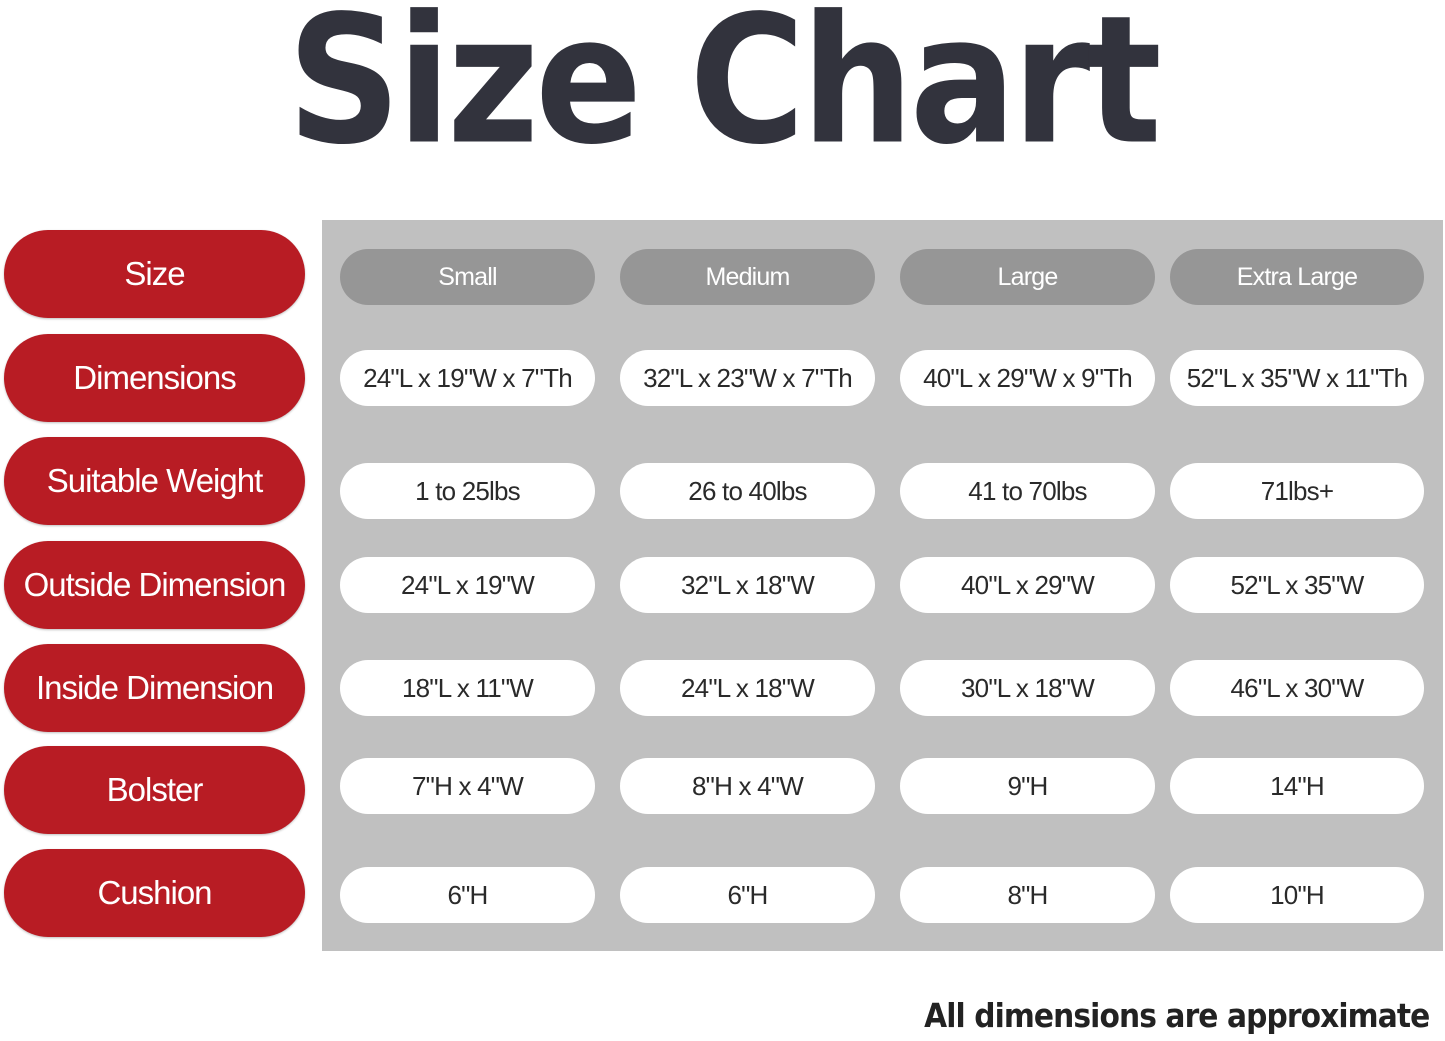  I want to click on page-title: Size Chart, so click(724, 92).